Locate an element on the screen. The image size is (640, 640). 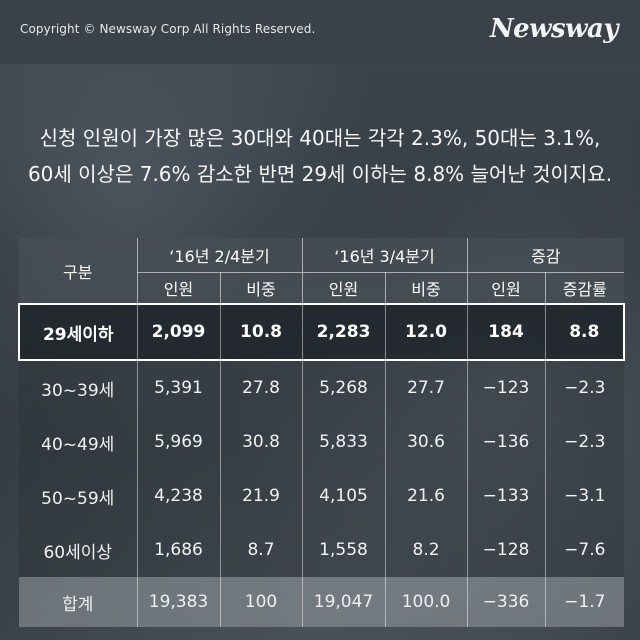
table-row-under29: 29세이하 2,099 10.8 2,283 12.0 184 8.8 is located at coordinates (322, 332).